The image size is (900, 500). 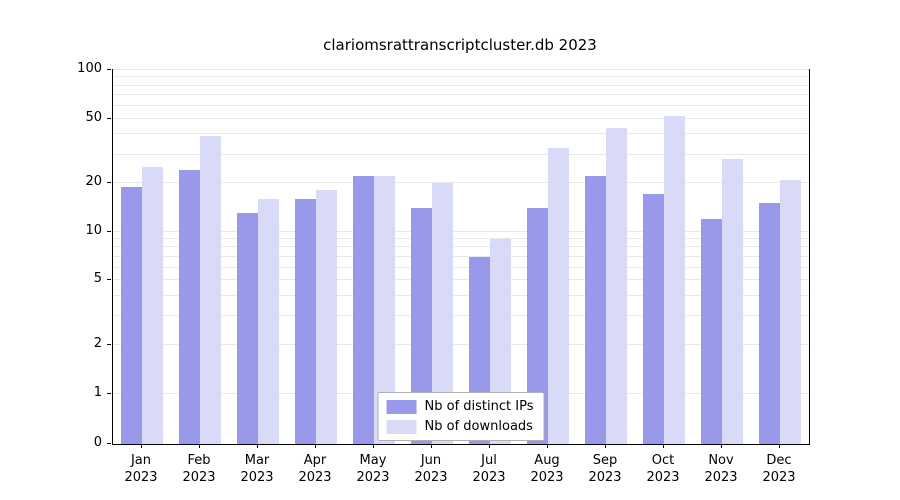 What do you see at coordinates (547, 469) in the screenshot?
I see `x-axis-label: Aug 2023` at bounding box center [547, 469].